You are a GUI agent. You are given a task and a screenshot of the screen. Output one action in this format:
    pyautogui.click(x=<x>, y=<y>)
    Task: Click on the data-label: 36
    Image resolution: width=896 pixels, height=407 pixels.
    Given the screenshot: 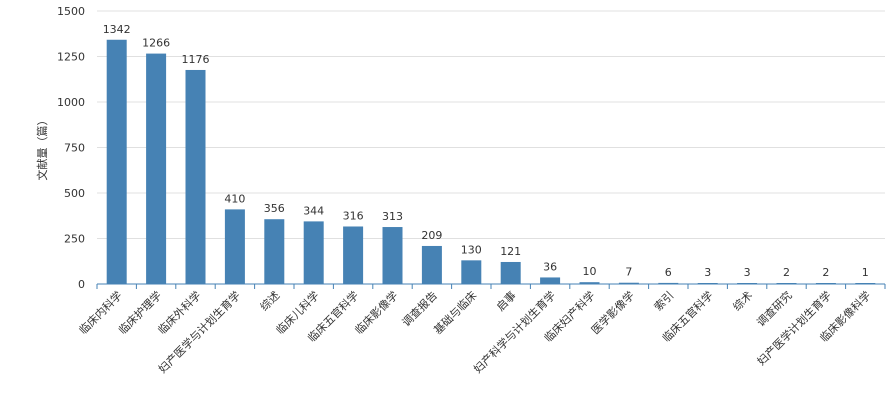 What is the action you would take?
    pyautogui.click(x=550, y=266)
    